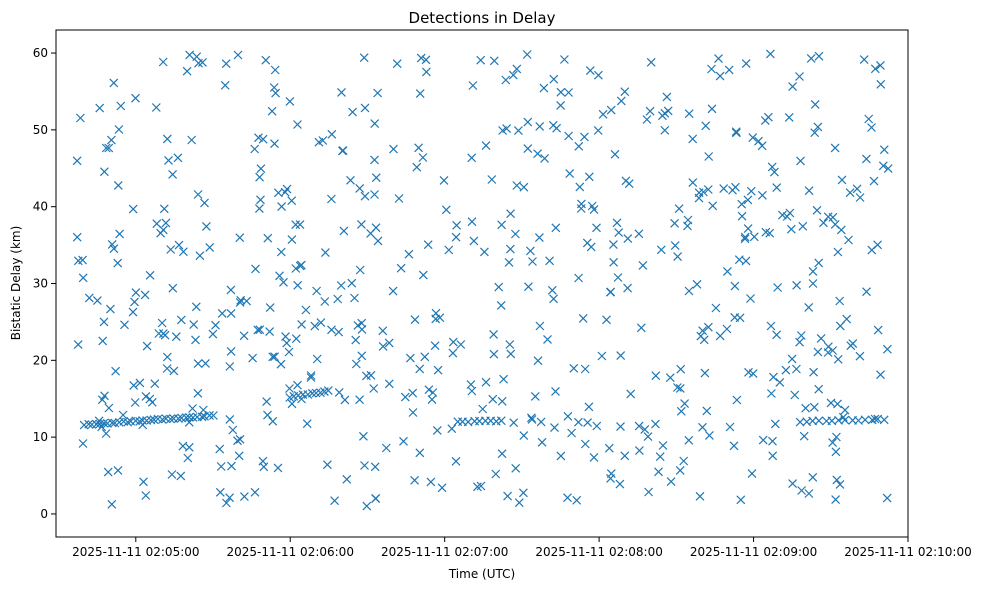  I want to click on x-tick-label: 2025-11-11 02:05:00, so click(135, 552).